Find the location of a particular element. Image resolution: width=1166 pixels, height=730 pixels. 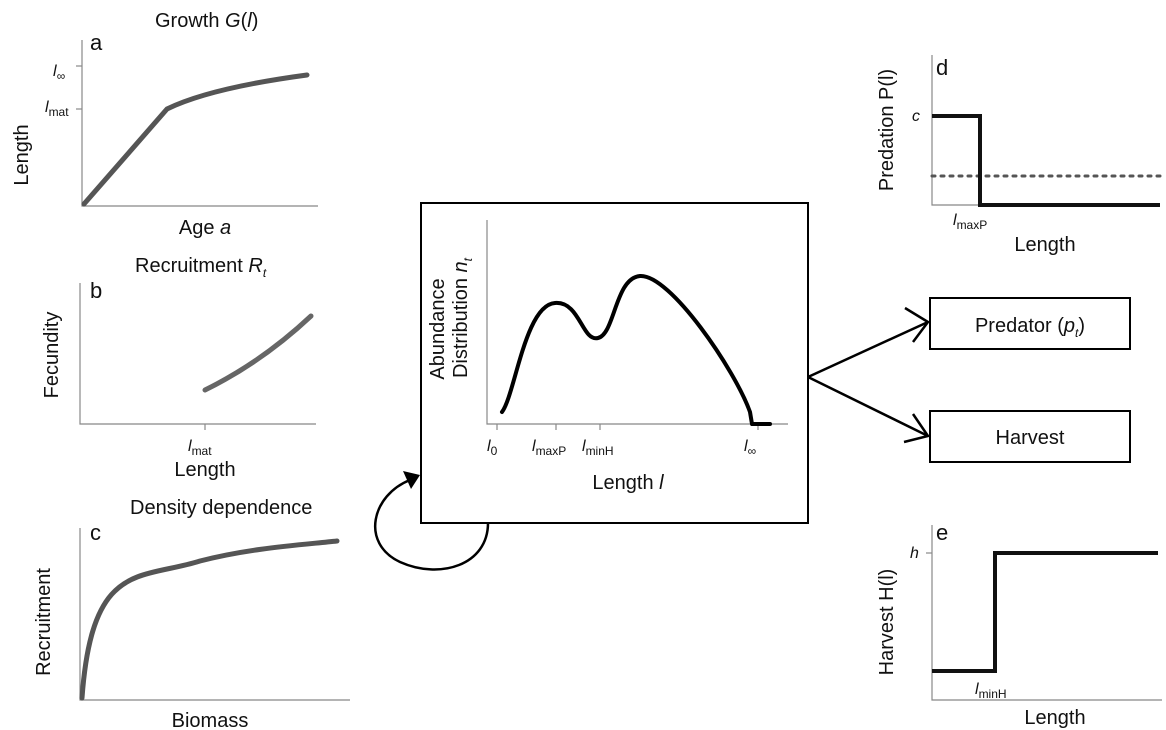

feedback-loop-arrowhead is located at coordinates (411, 480).